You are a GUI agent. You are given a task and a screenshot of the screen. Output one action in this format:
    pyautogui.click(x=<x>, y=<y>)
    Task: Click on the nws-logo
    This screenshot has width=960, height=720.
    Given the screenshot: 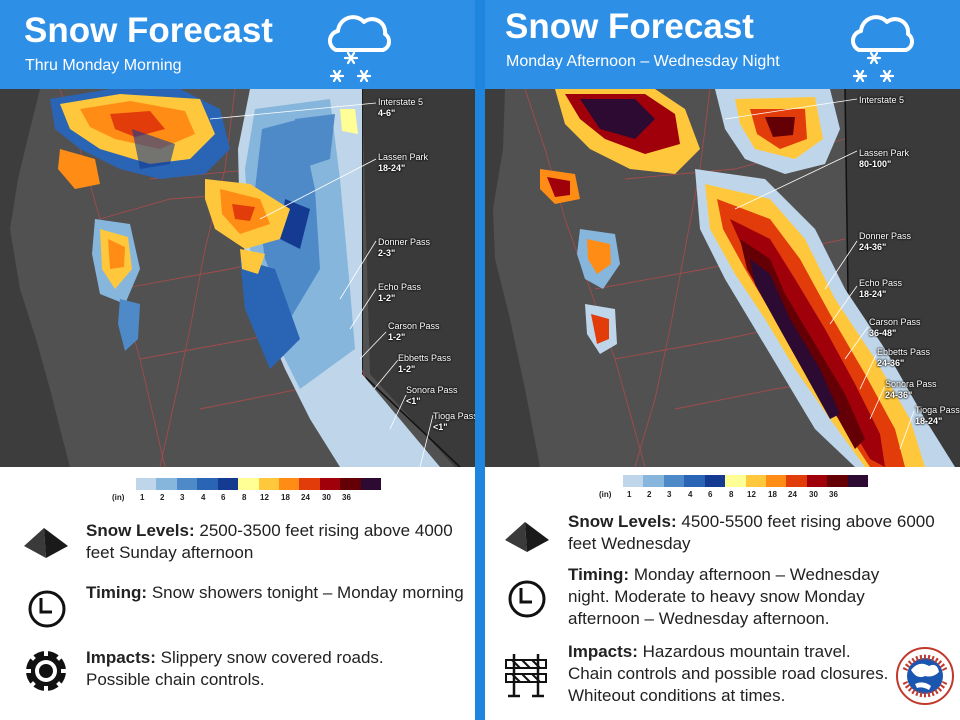 What is the action you would take?
    pyautogui.click(x=925, y=676)
    